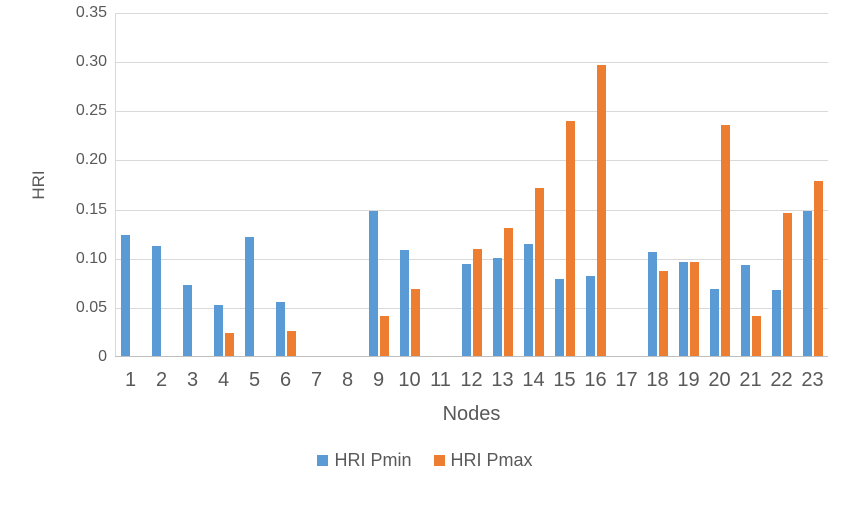 This screenshot has width=850, height=505. What do you see at coordinates (378, 380) in the screenshot?
I see `x-tick-label: 9` at bounding box center [378, 380].